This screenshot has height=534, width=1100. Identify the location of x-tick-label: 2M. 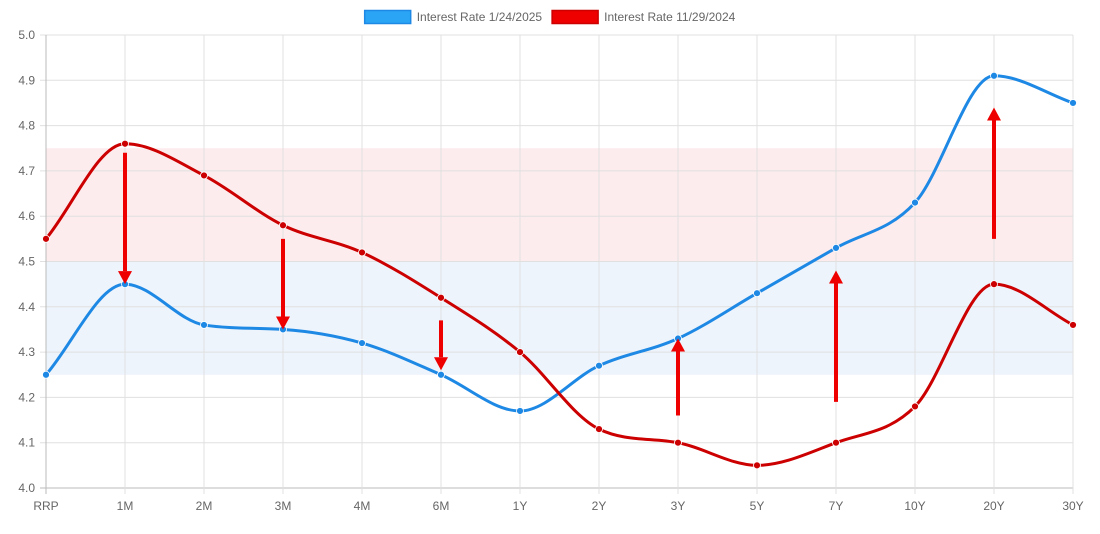
(204, 506).